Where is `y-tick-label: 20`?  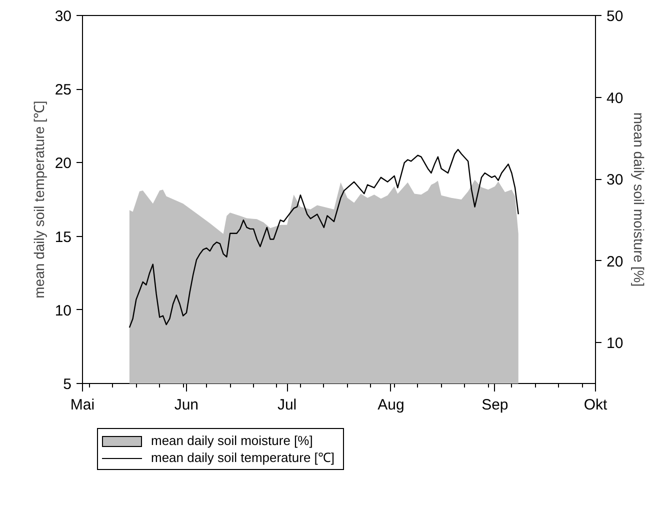 y-tick-label: 20 is located at coordinates (63, 163).